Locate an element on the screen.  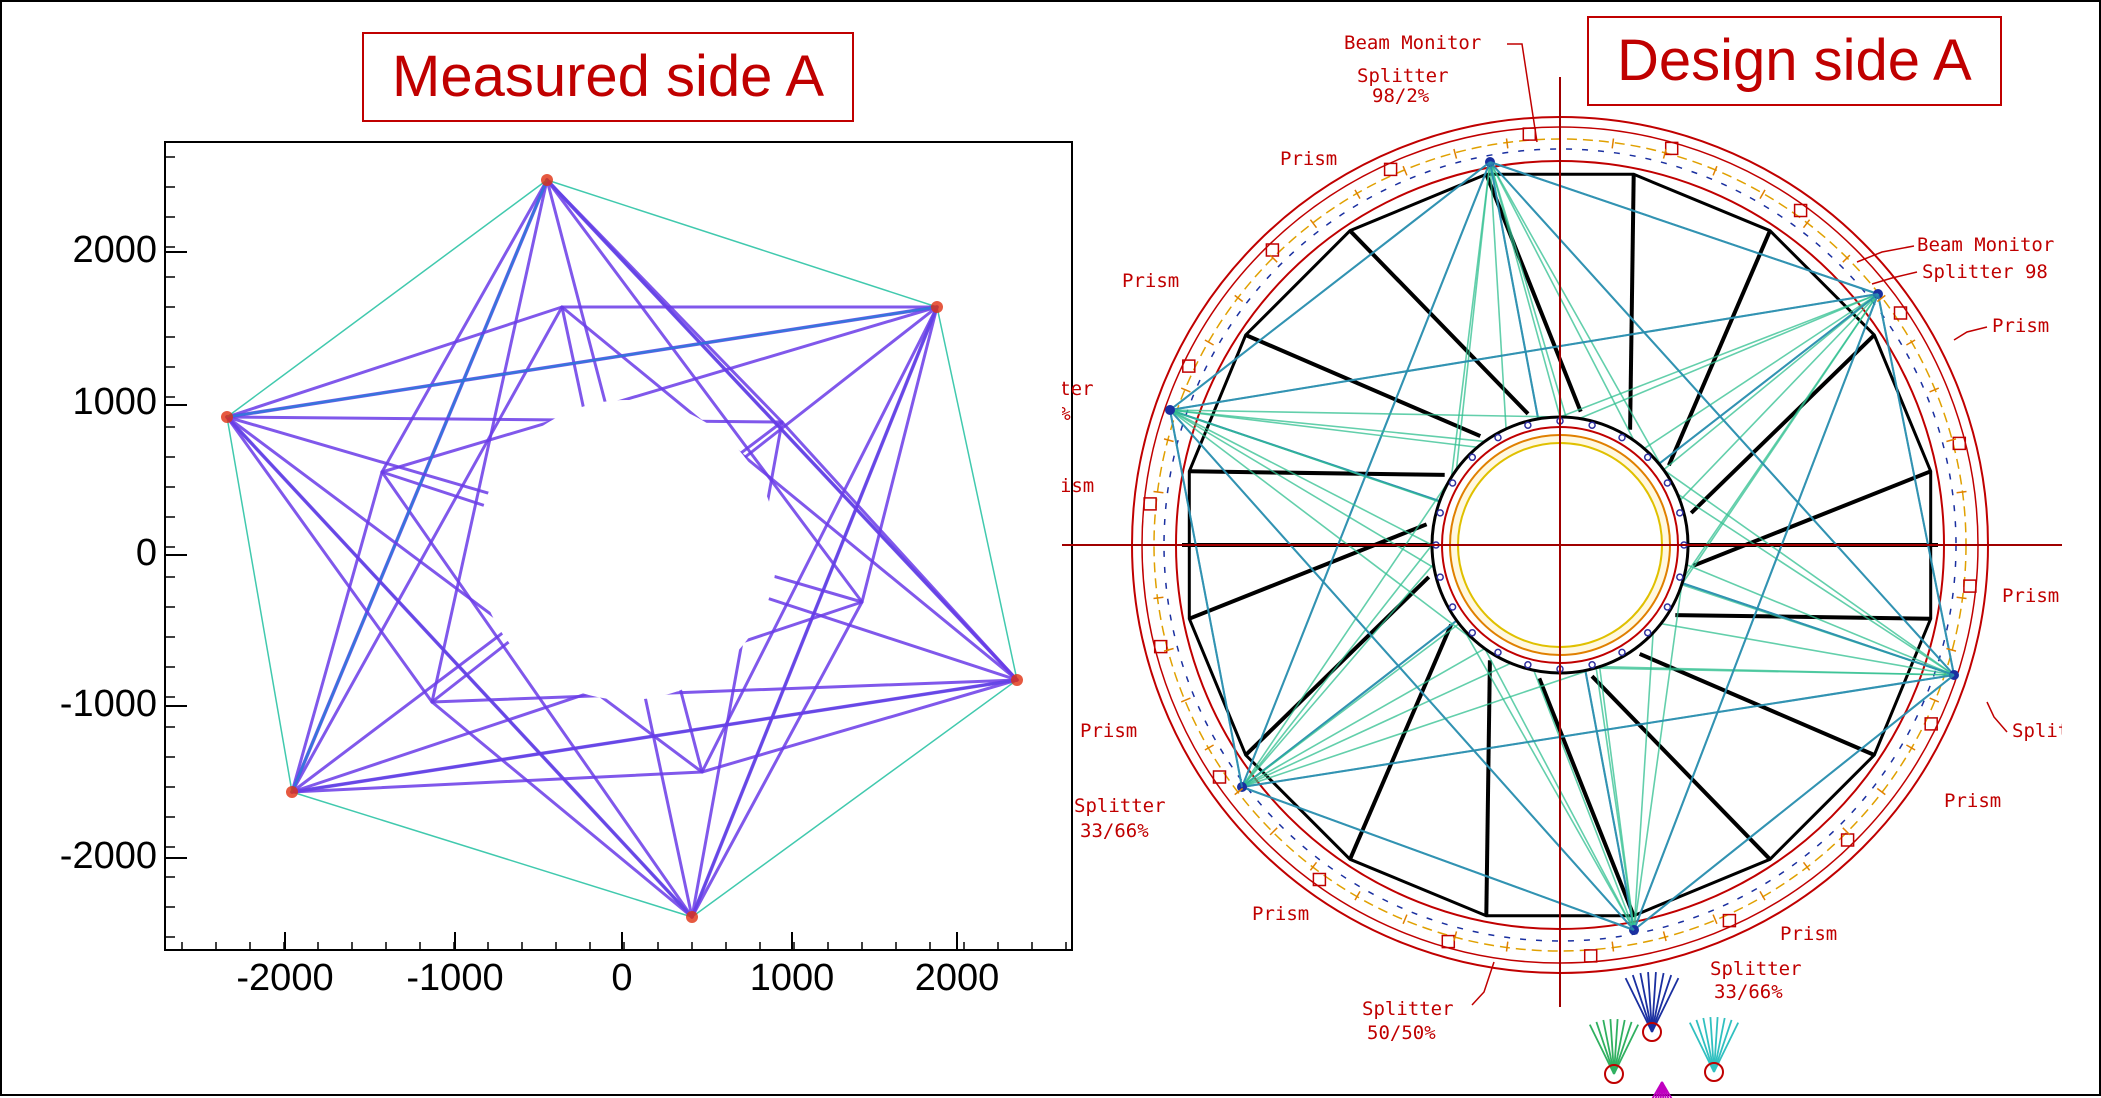
x-tick-label: -2000 is located at coordinates (284, 978).